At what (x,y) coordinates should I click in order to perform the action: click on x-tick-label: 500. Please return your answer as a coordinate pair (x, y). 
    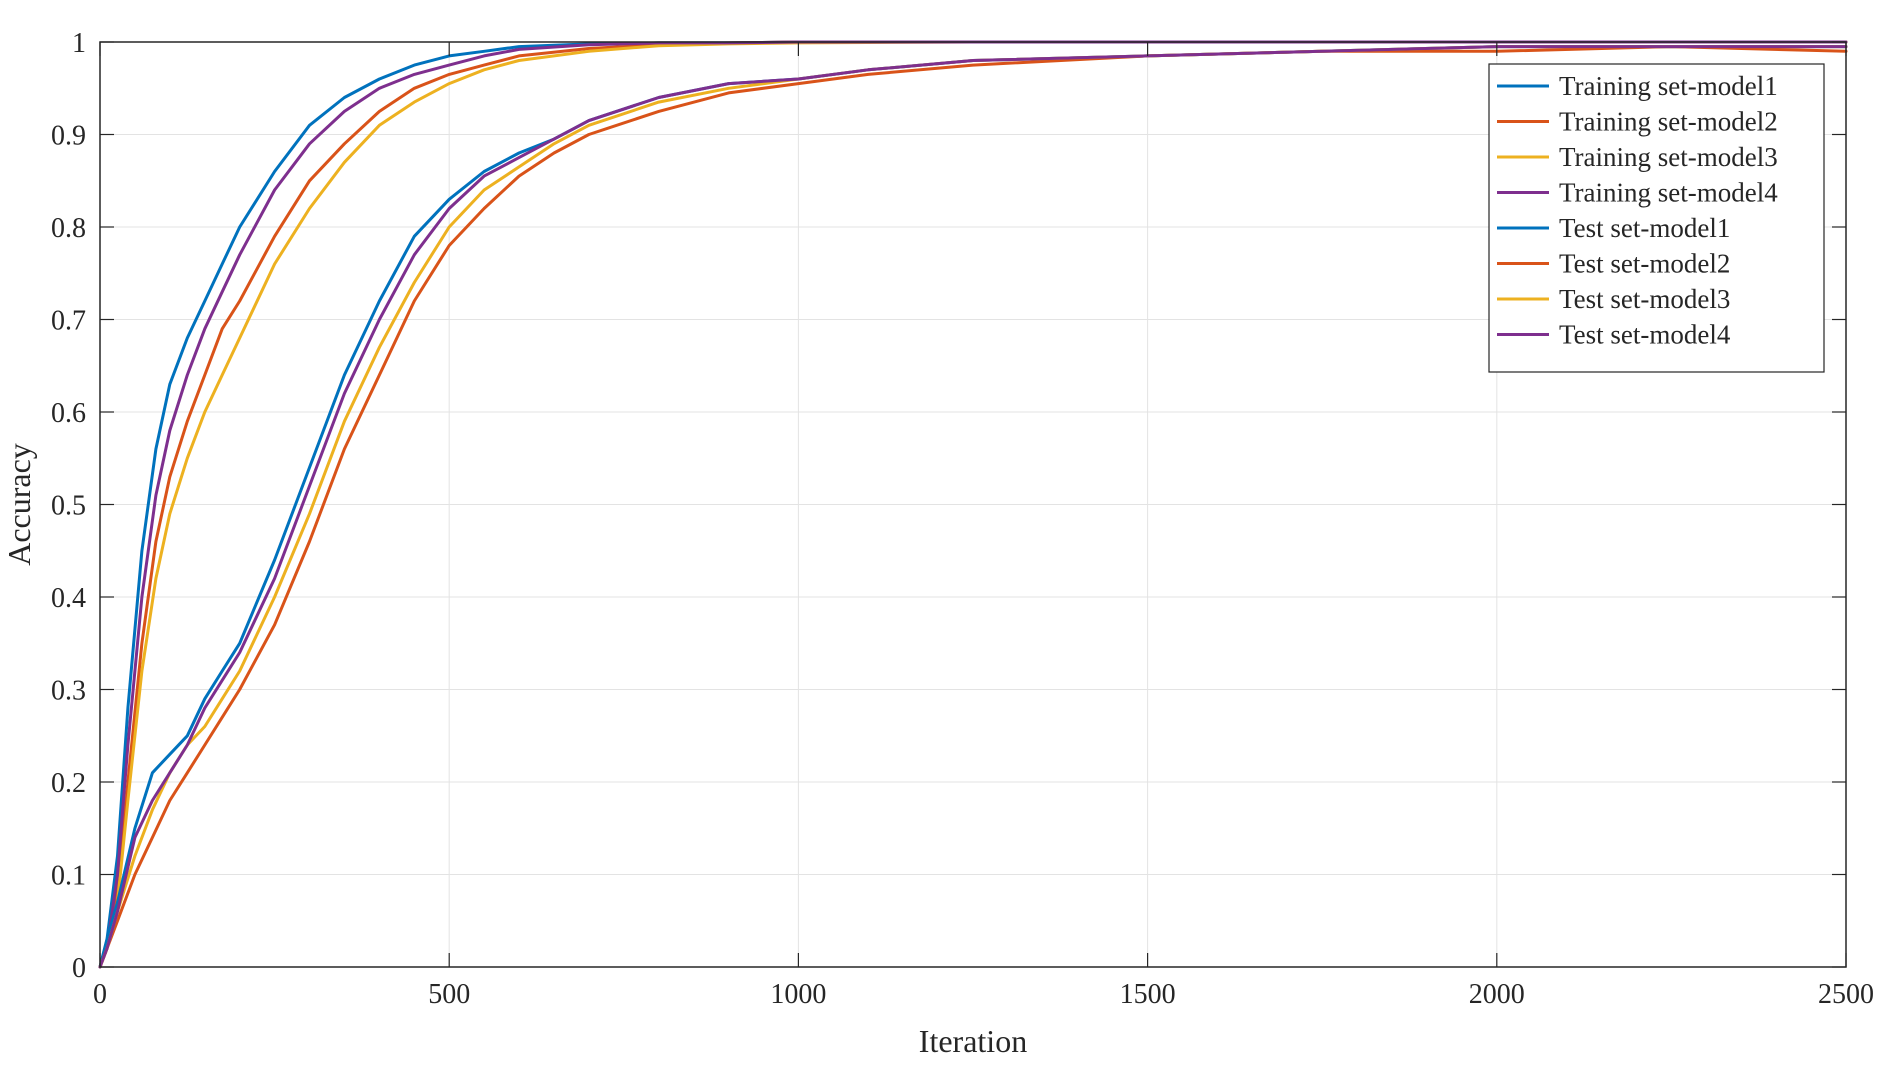
    Looking at the image, I should click on (449, 994).